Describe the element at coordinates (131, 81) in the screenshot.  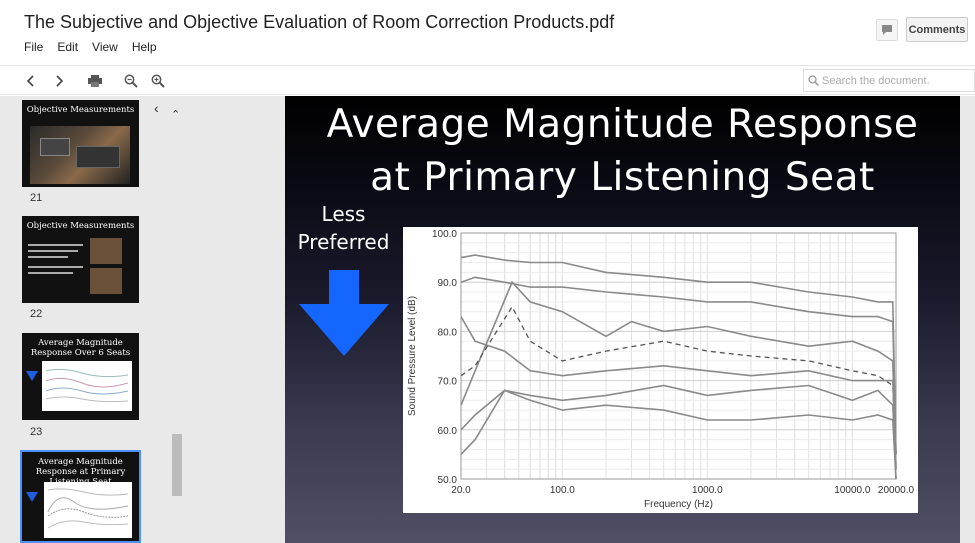
I see `zoom-out-icon` at that location.